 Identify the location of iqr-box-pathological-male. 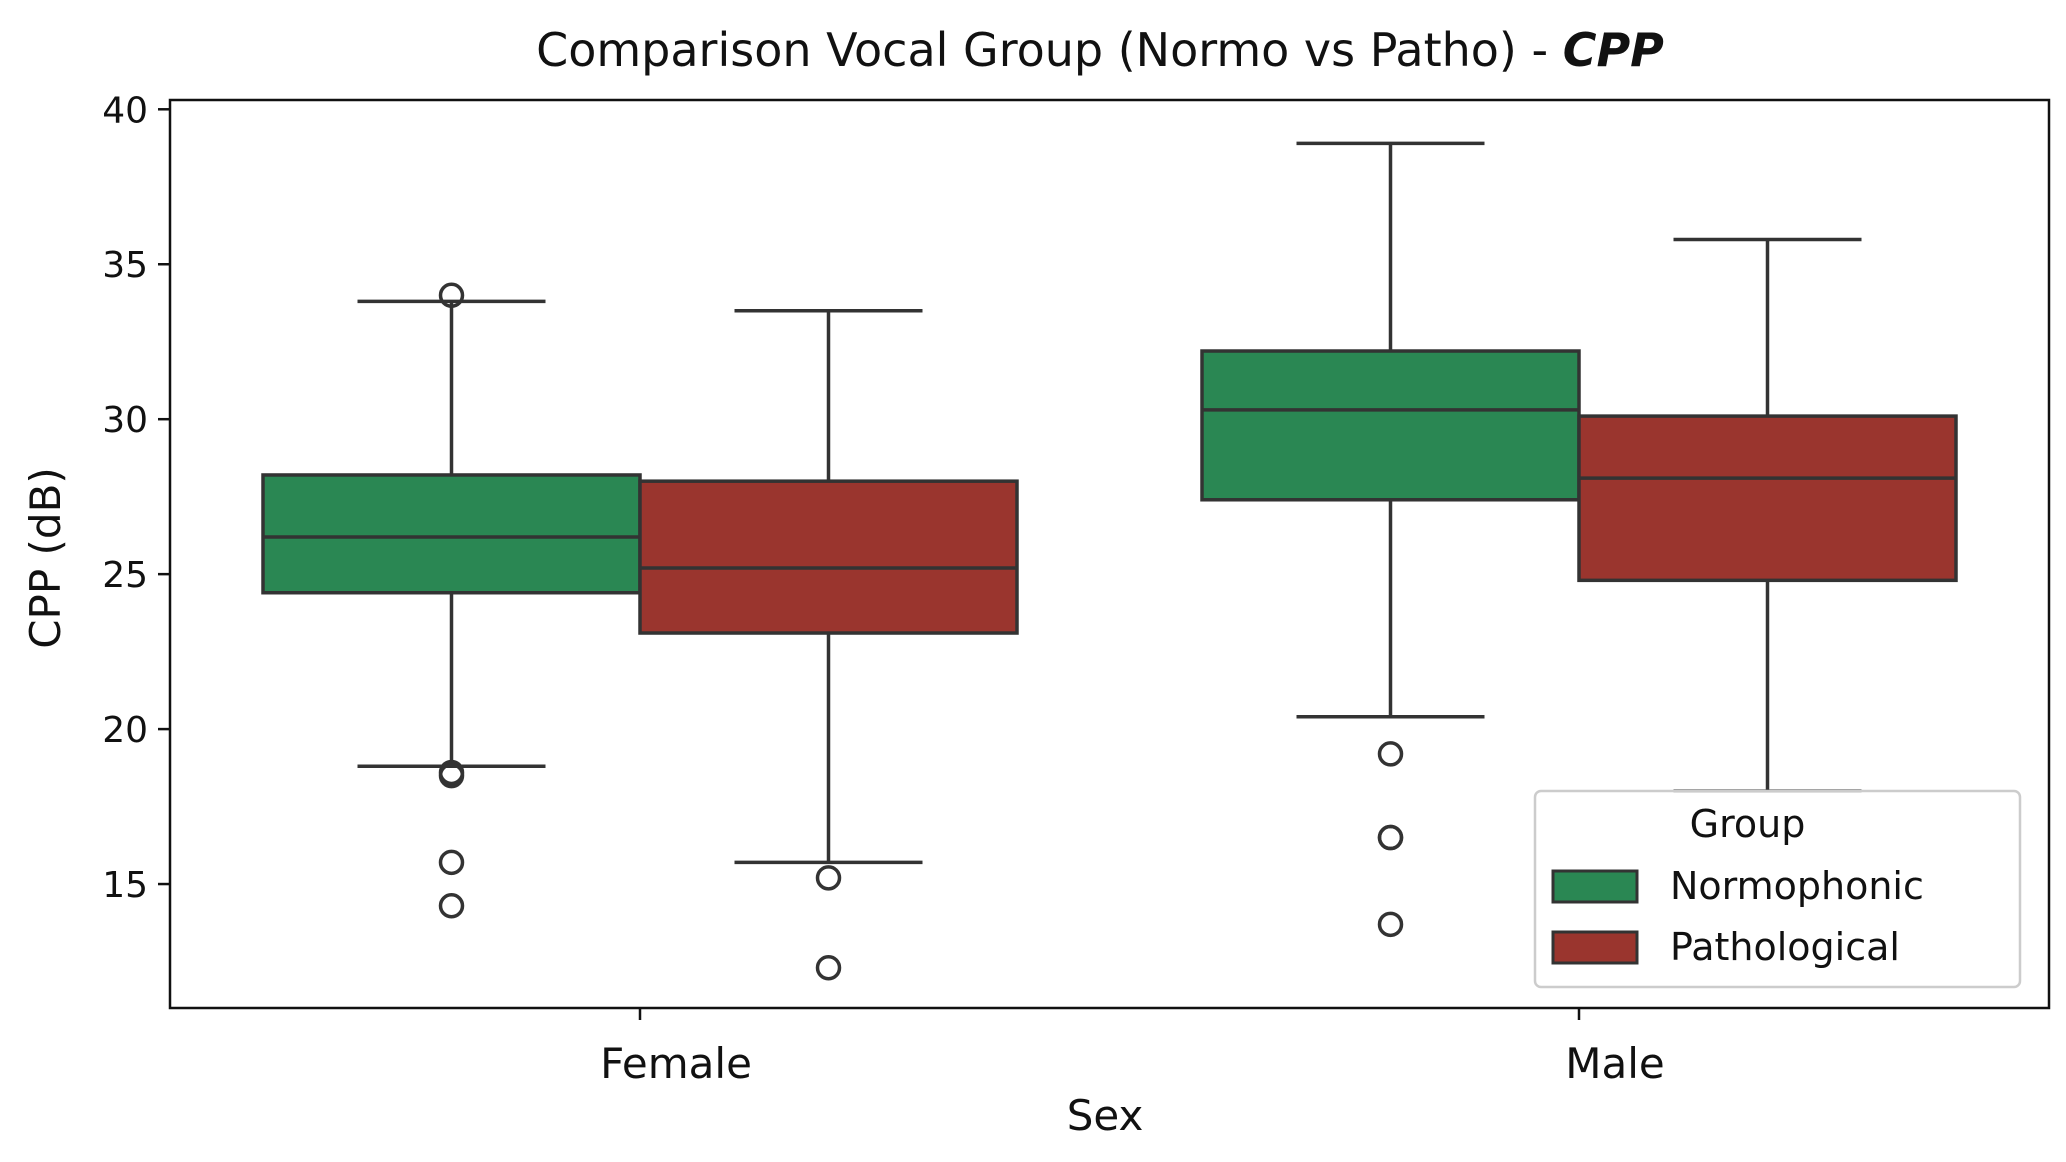
(1767, 498).